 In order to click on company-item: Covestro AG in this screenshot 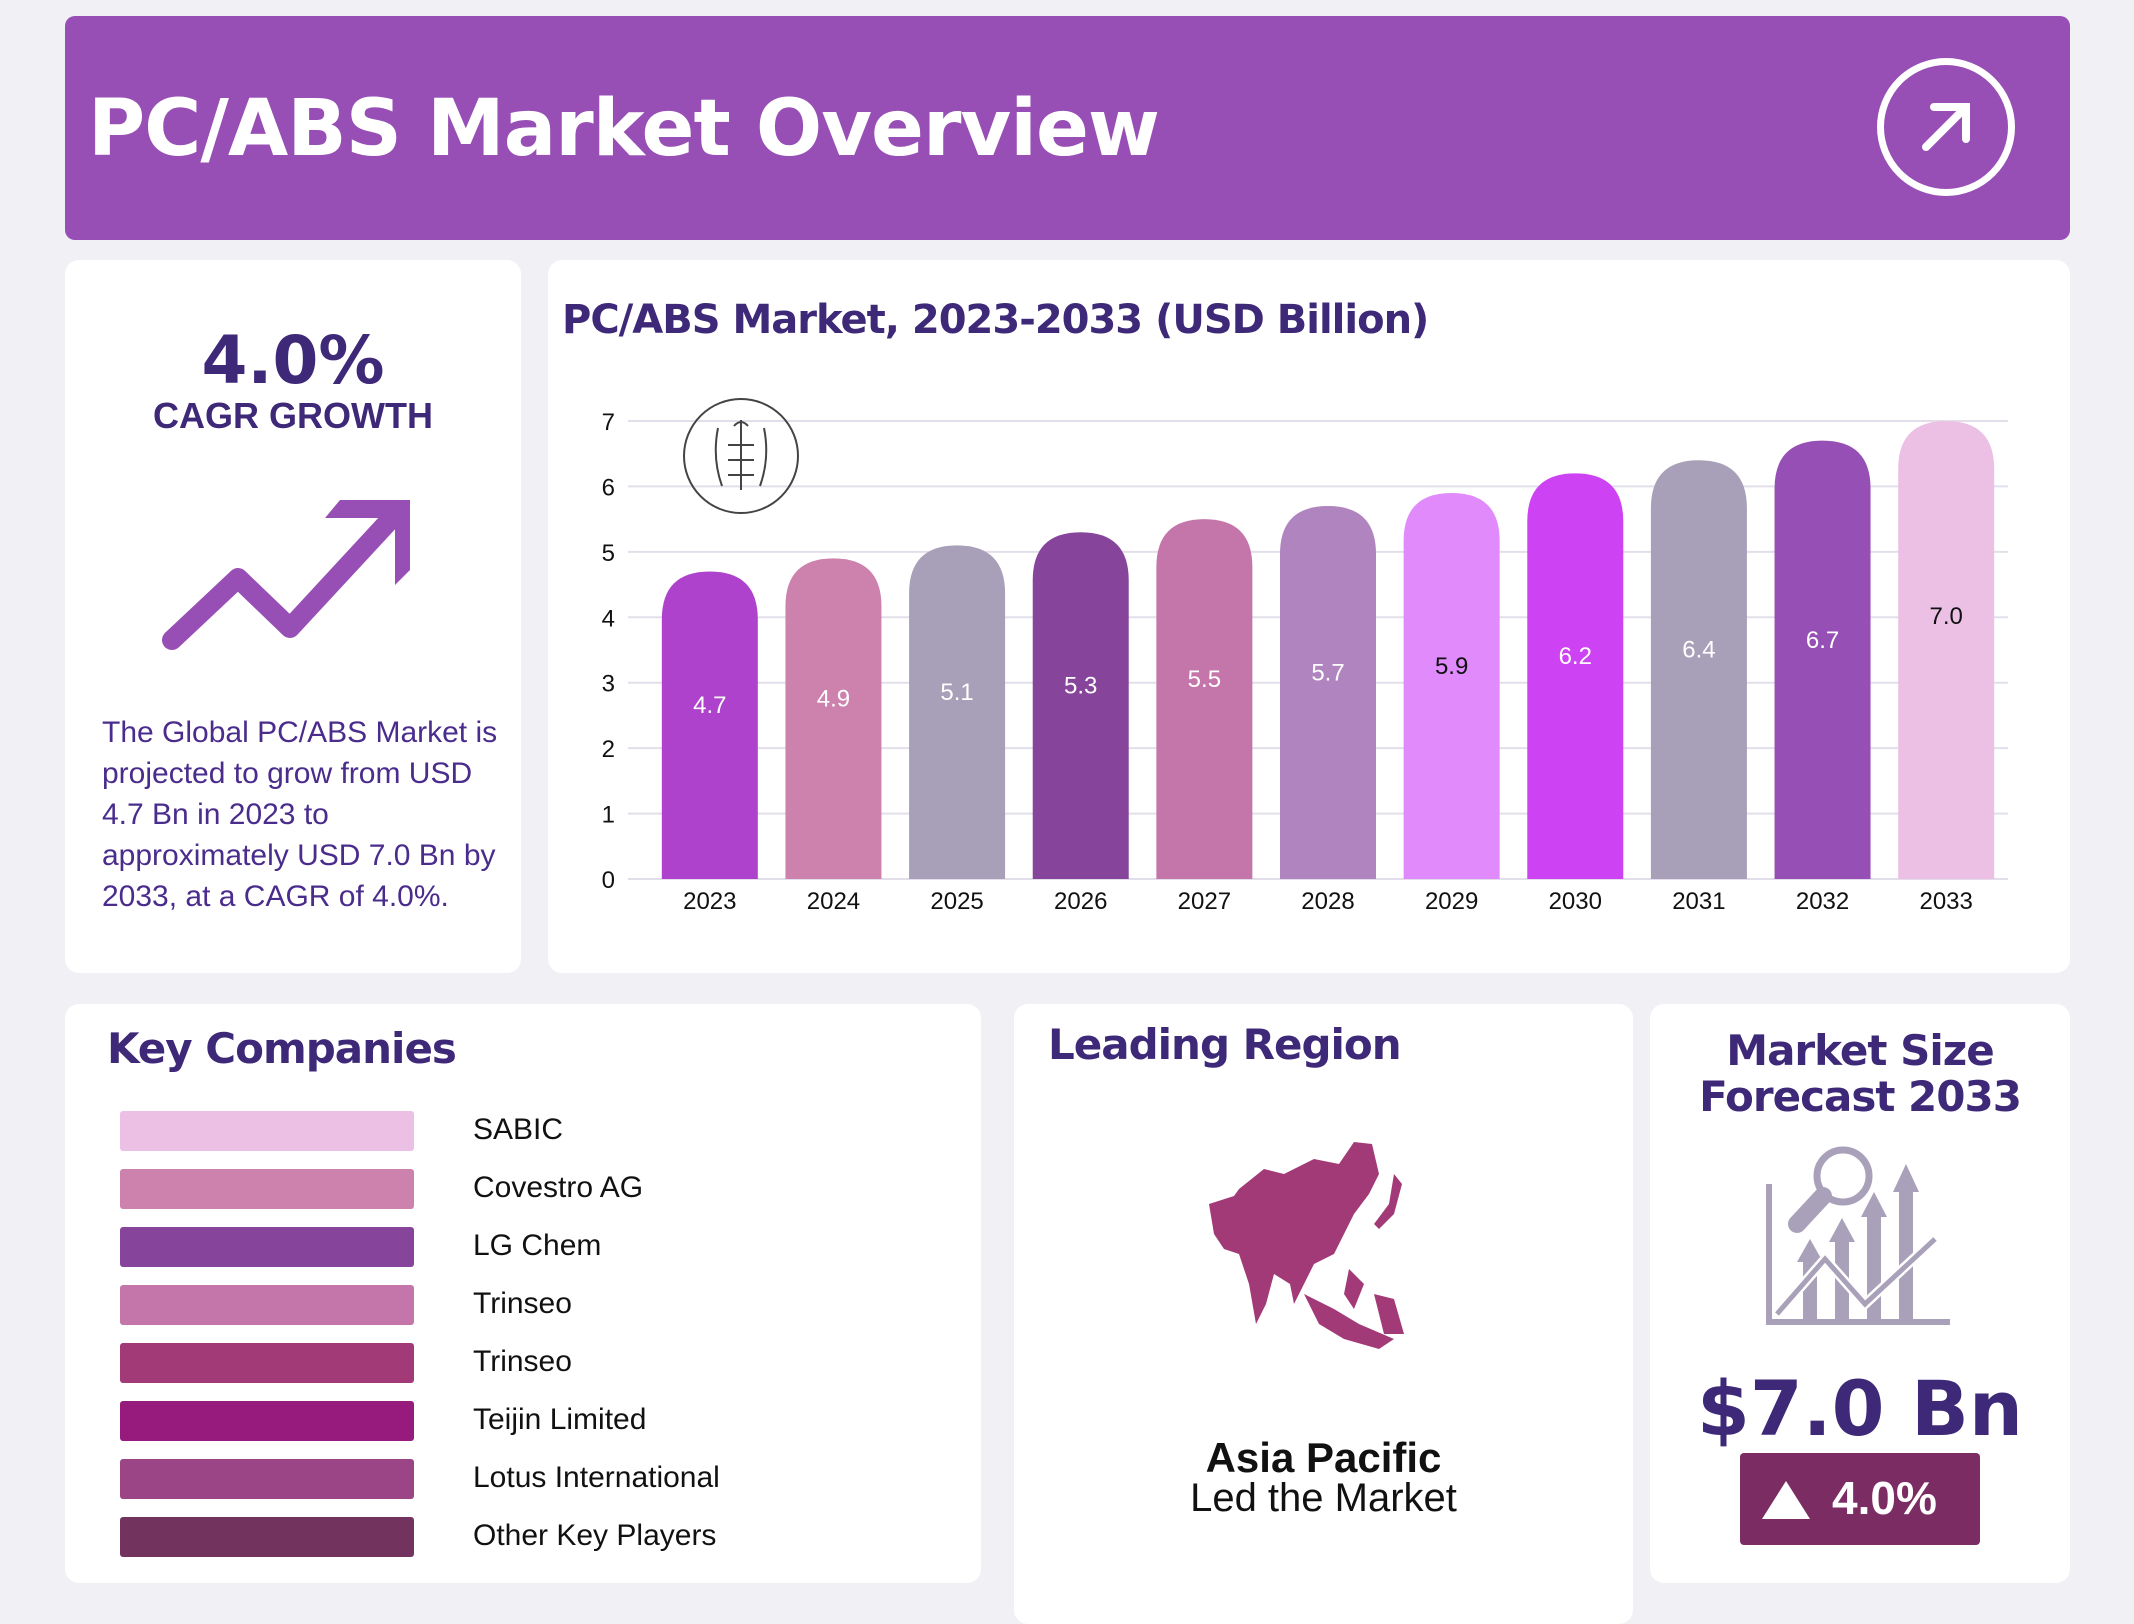, I will do `click(520, 1189)`.